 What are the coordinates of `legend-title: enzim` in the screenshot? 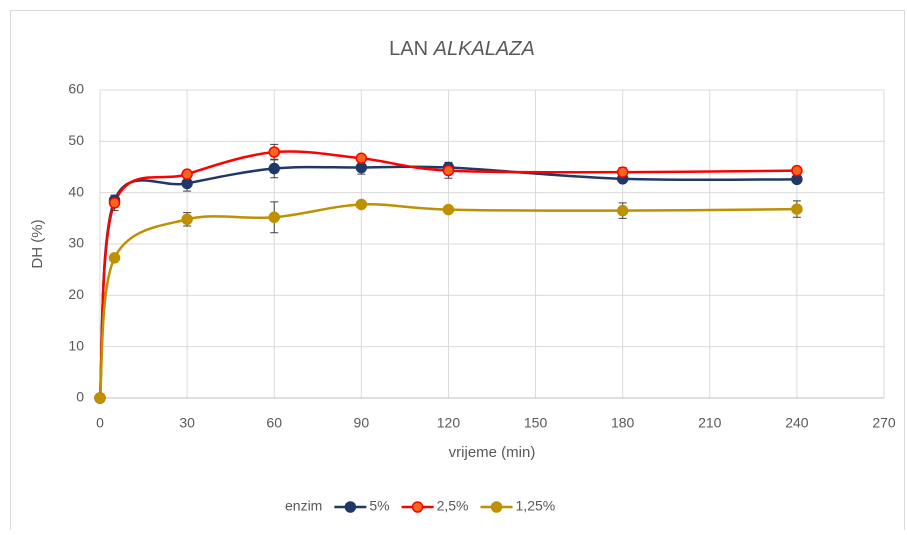 It's located at (303, 506).